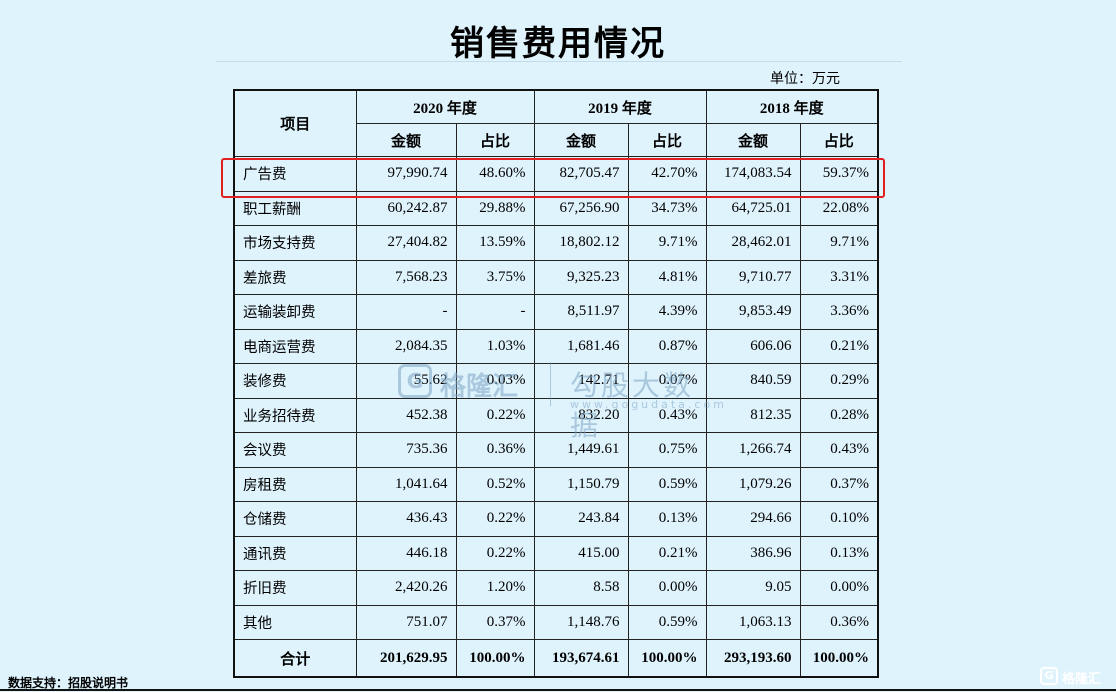  Describe the element at coordinates (495, 346) in the screenshot. I see `ratio-cell: 1.03%` at that location.